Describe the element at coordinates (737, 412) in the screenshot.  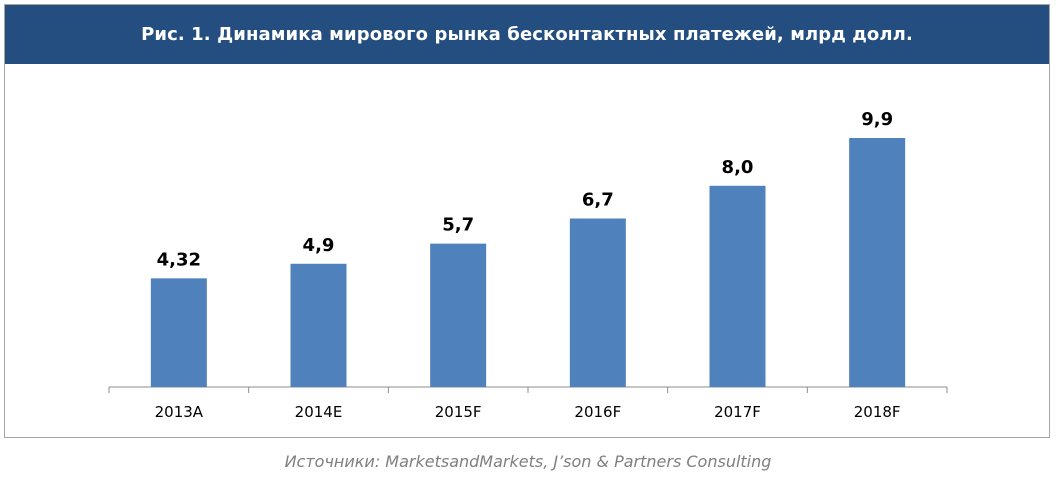
I see `x-tick-label: 2017F` at that location.